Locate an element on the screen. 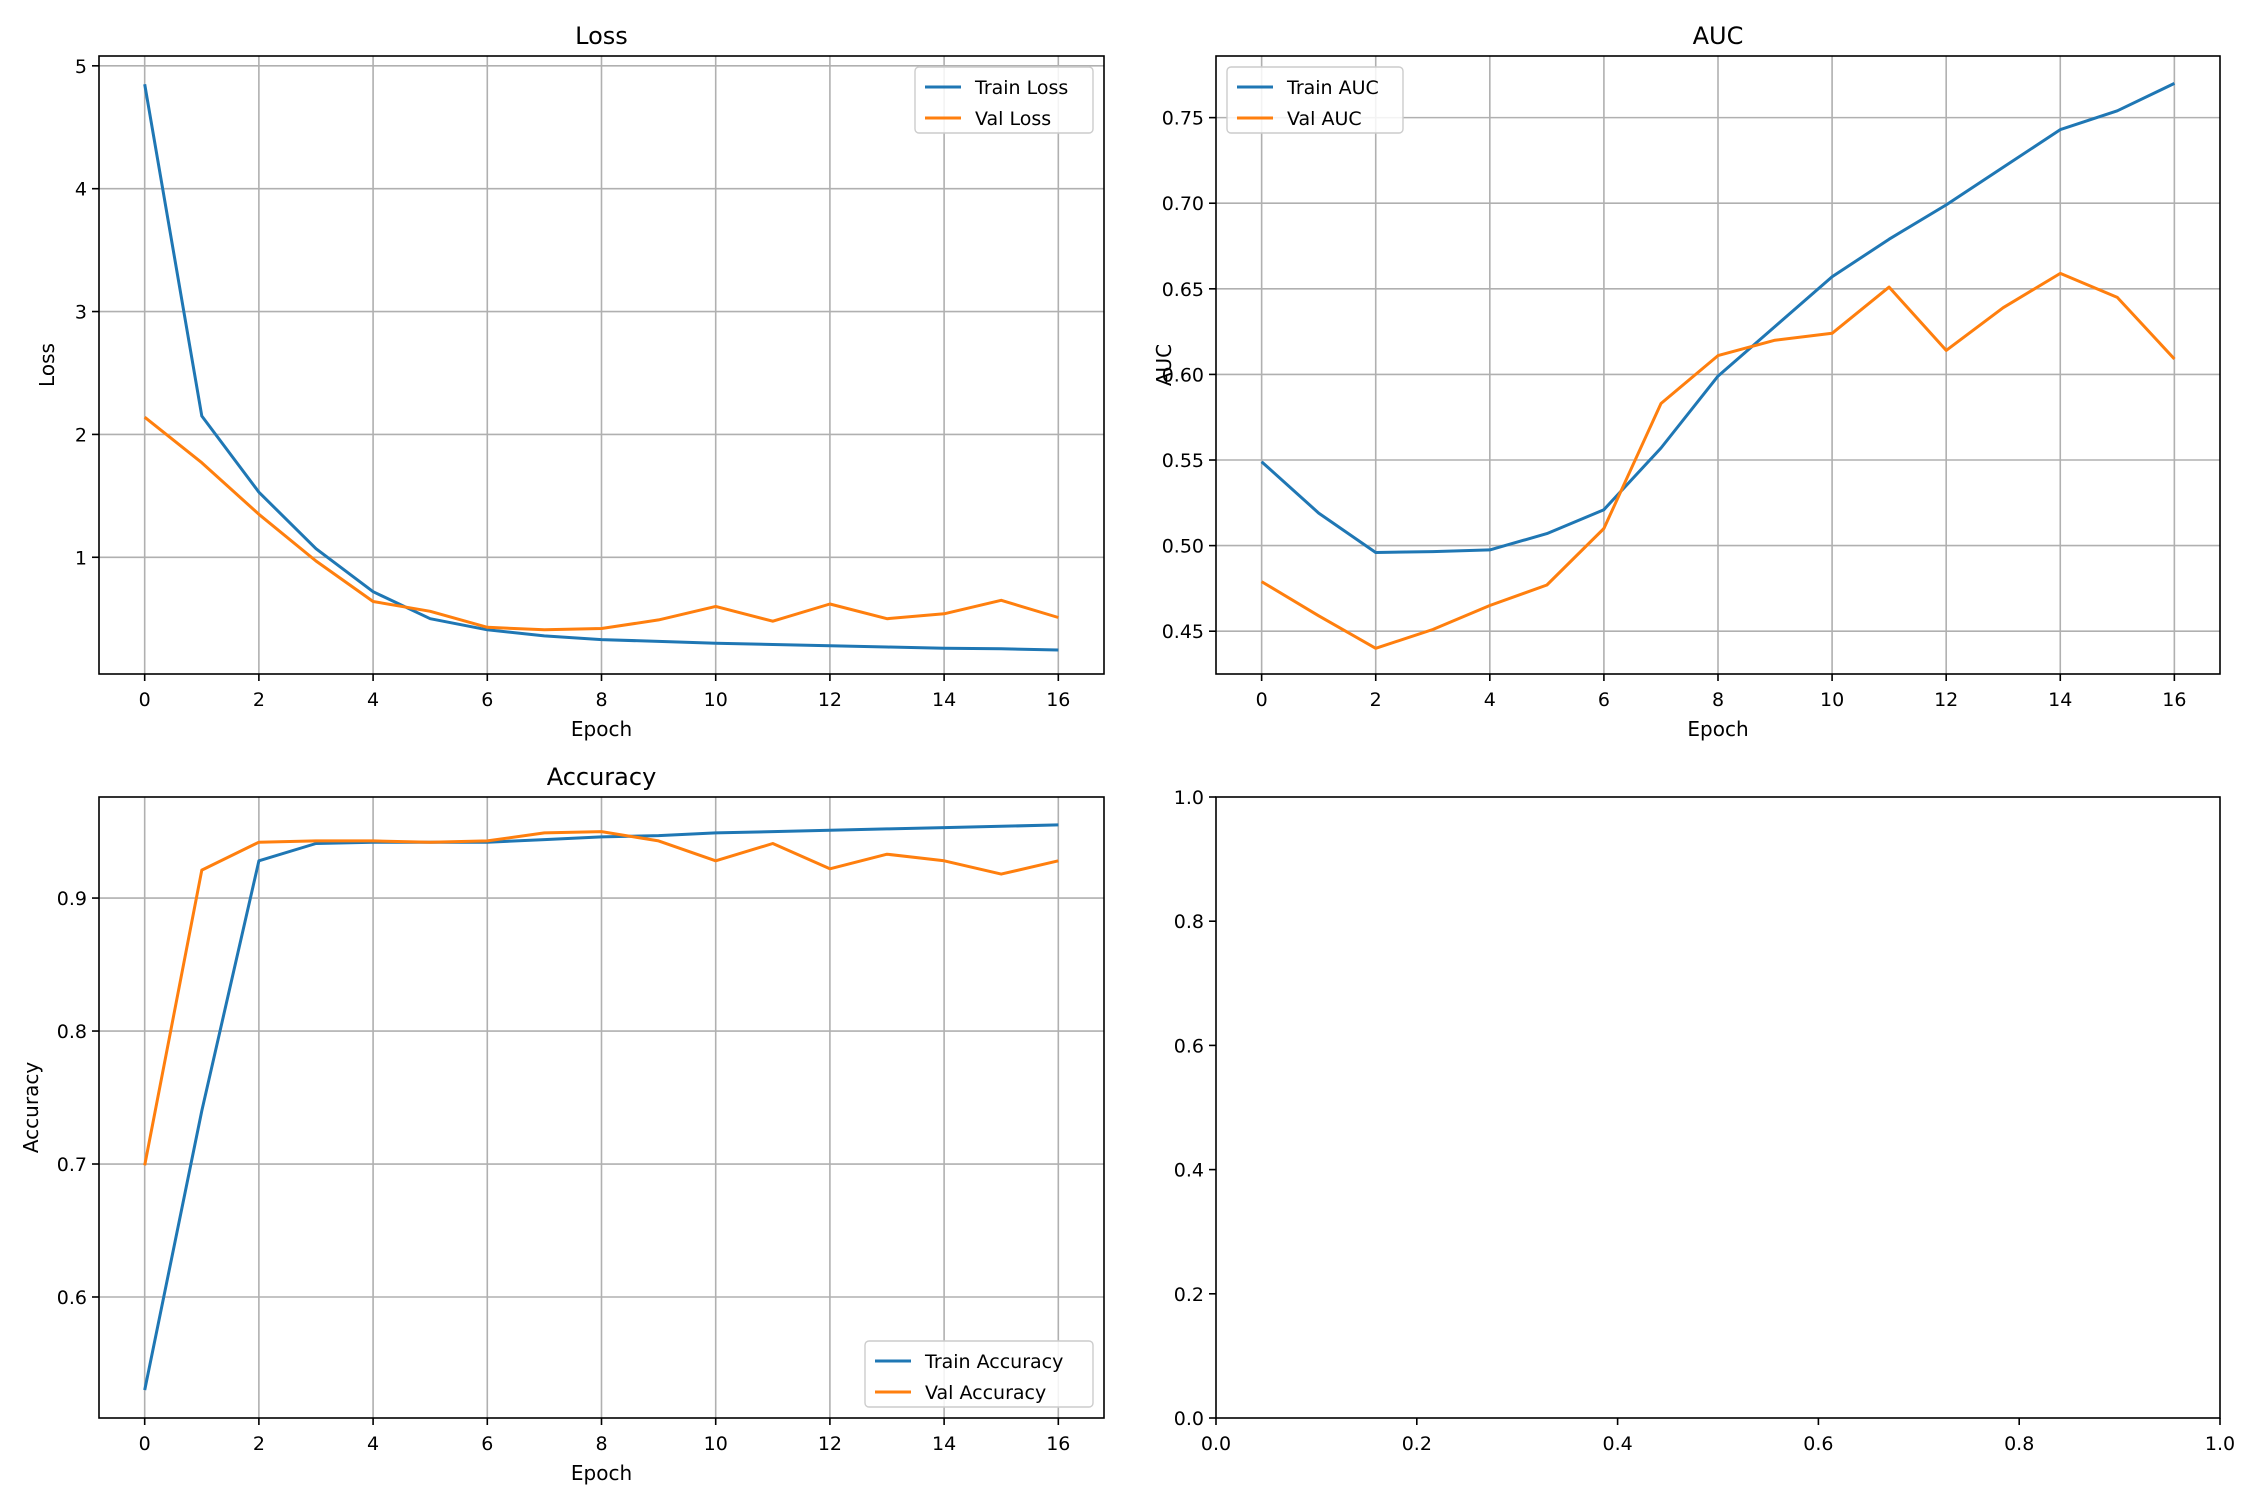  empty-x-tick-label: 0.8 is located at coordinates (2019, 1444).